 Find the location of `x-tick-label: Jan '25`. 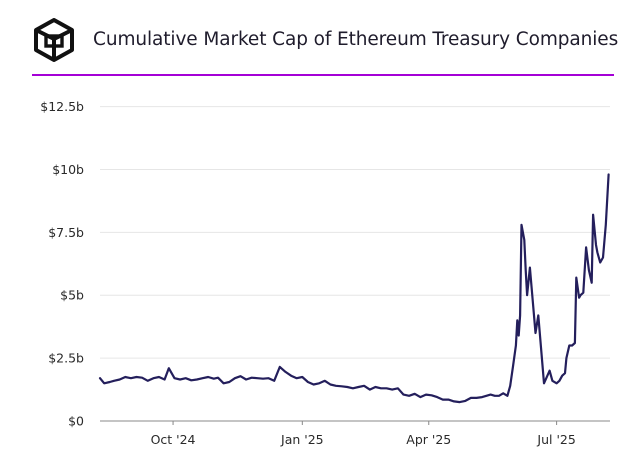

x-tick-label: Jan '25 is located at coordinates (302, 439).